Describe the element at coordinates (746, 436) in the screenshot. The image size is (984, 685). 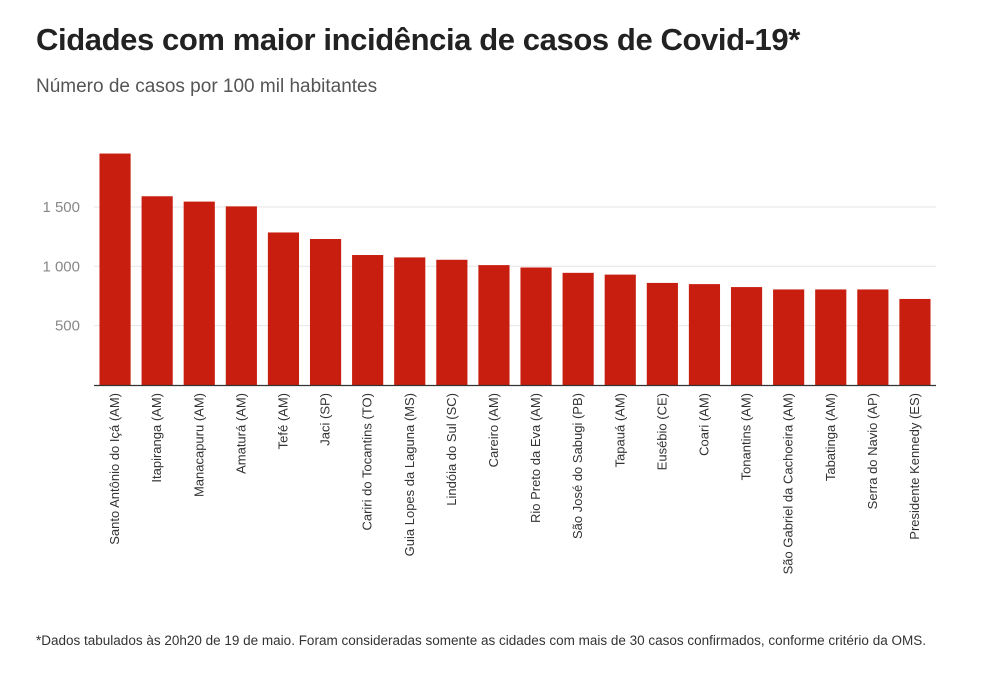
I see `category-label: Tonantins (AM)` at that location.